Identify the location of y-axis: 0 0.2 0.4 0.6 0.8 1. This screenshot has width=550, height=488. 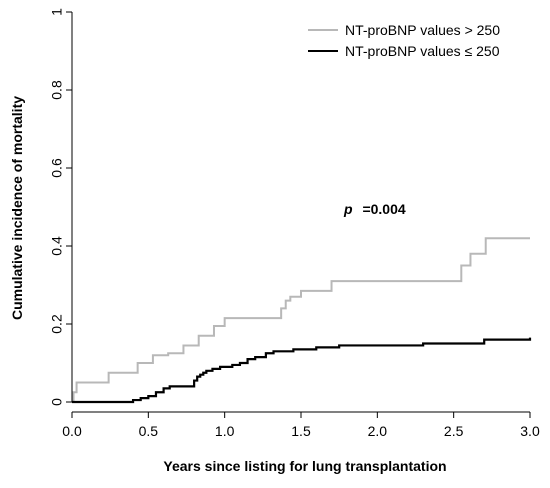
(61, 207).